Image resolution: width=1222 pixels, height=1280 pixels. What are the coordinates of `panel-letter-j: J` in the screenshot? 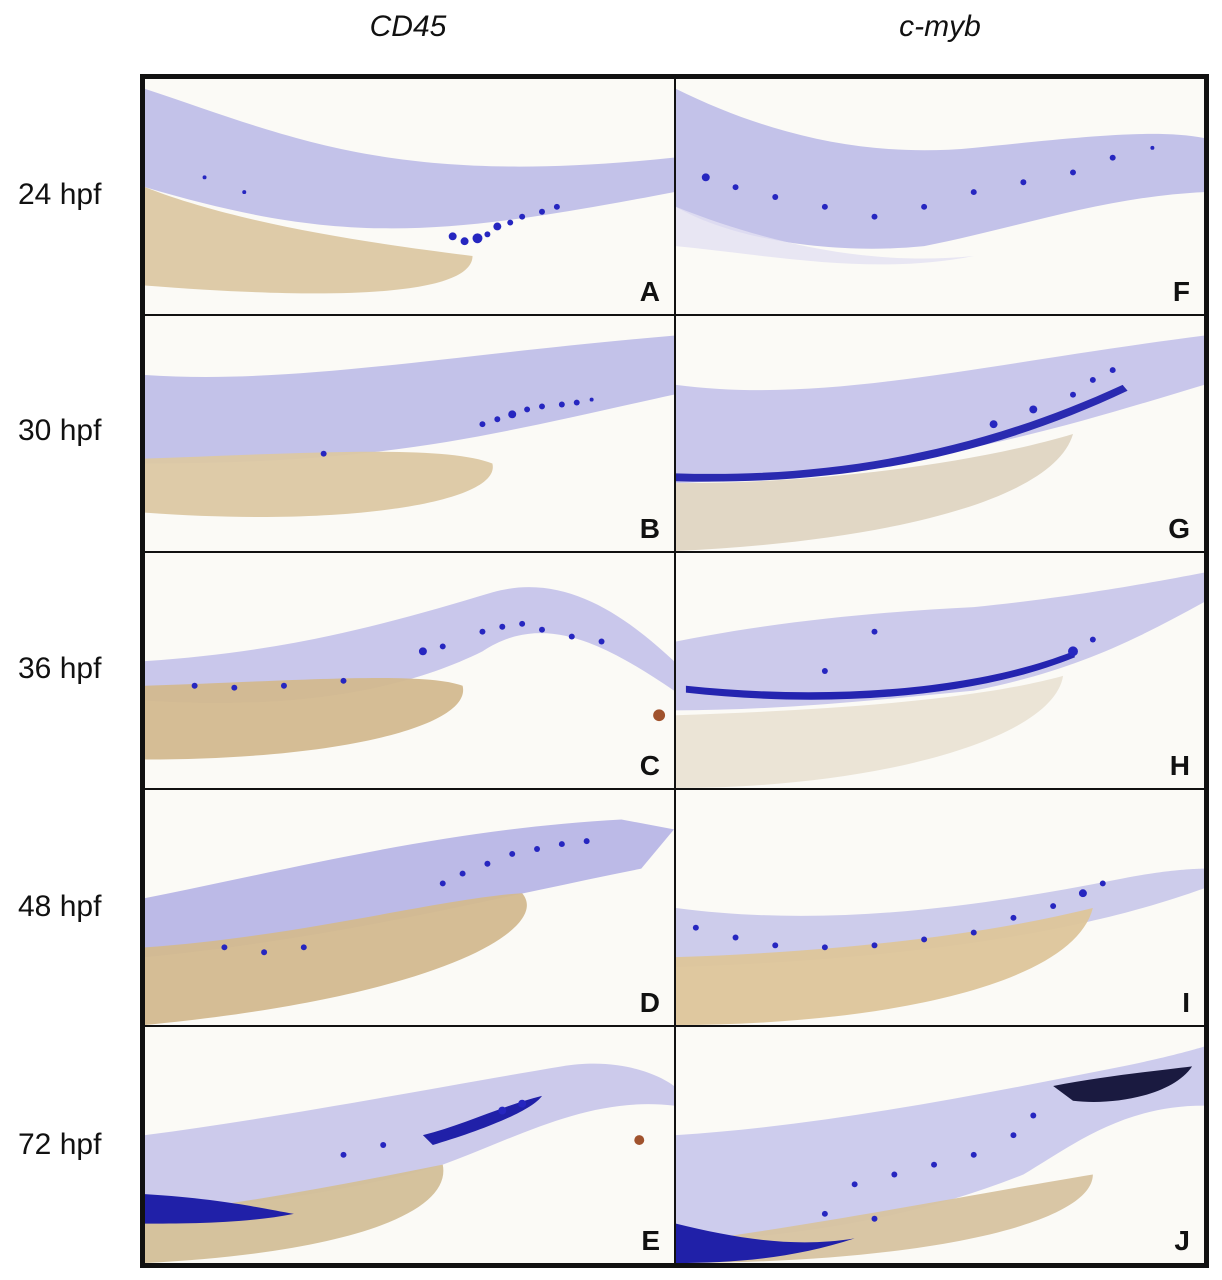 It's located at (1182, 1240).